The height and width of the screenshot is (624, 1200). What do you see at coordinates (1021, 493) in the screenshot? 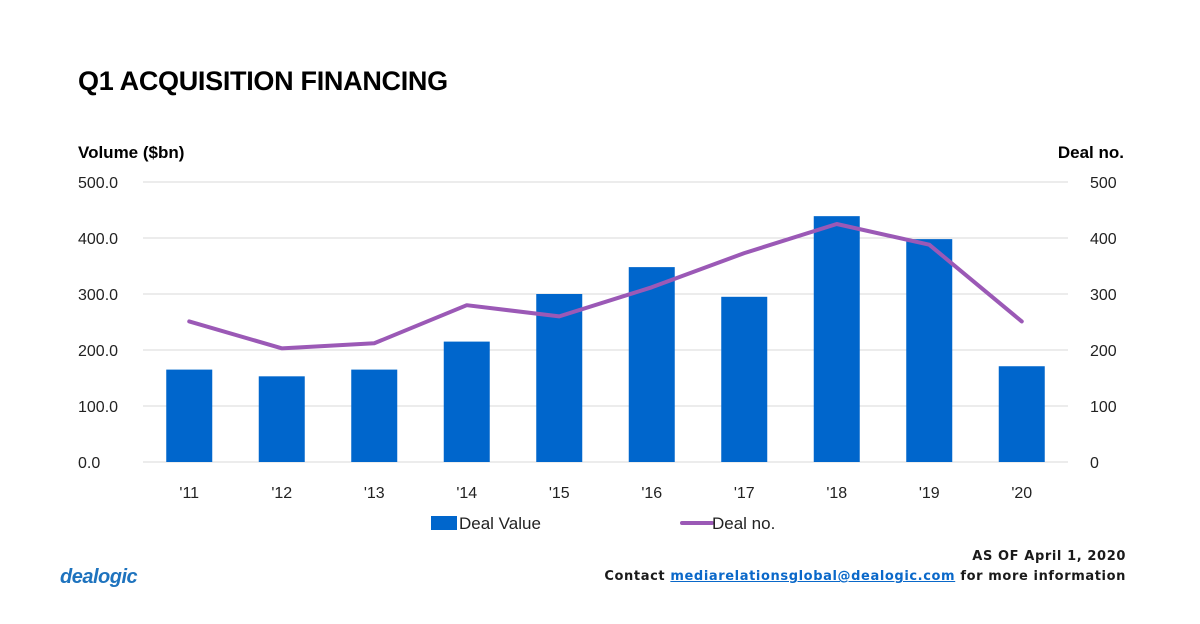
I see `x-tick-label: '20` at bounding box center [1021, 493].